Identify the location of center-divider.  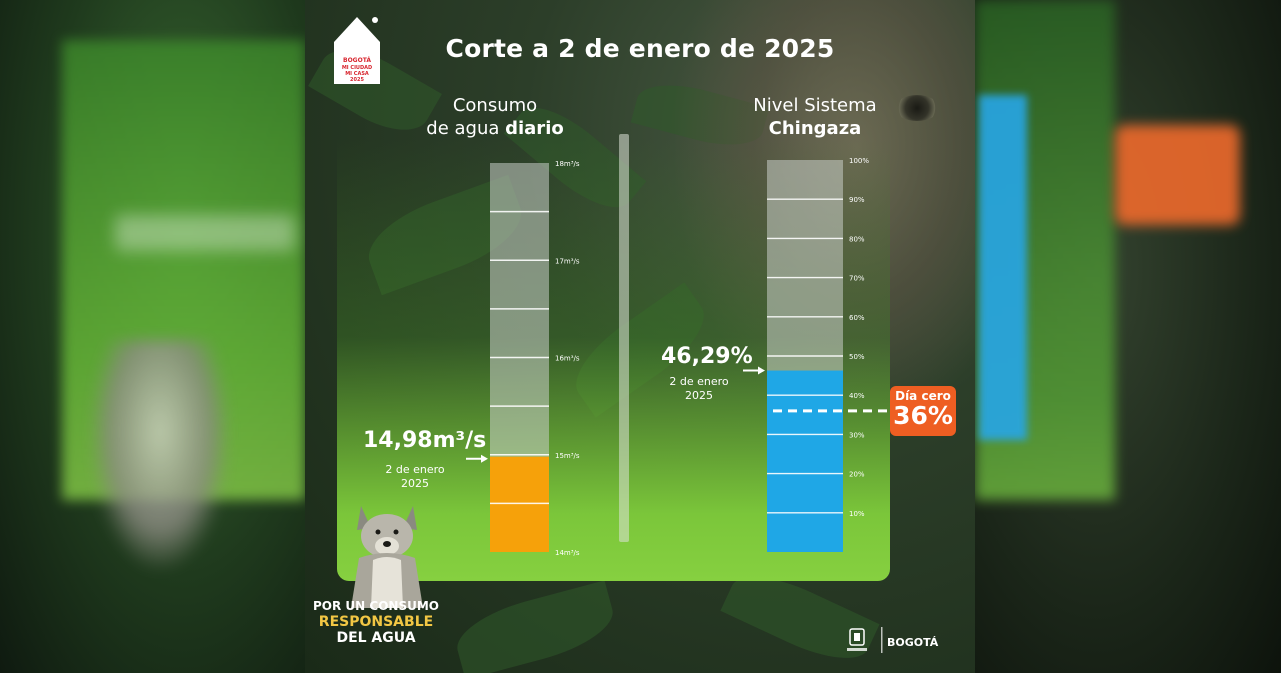
(624, 338).